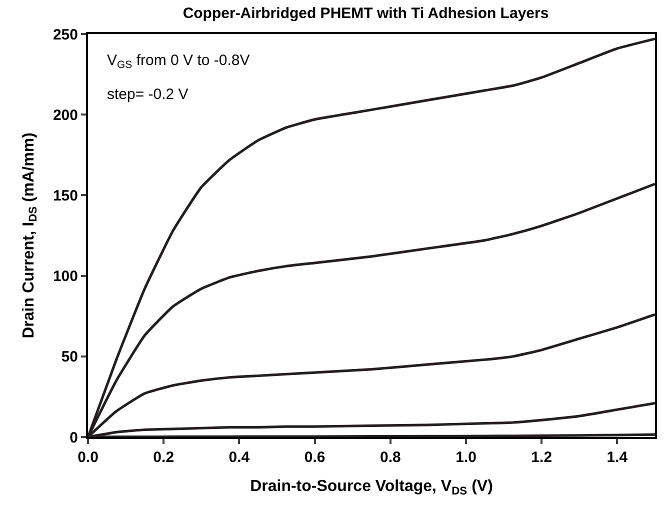  I want to click on y-tick-label: 150, so click(65, 195).